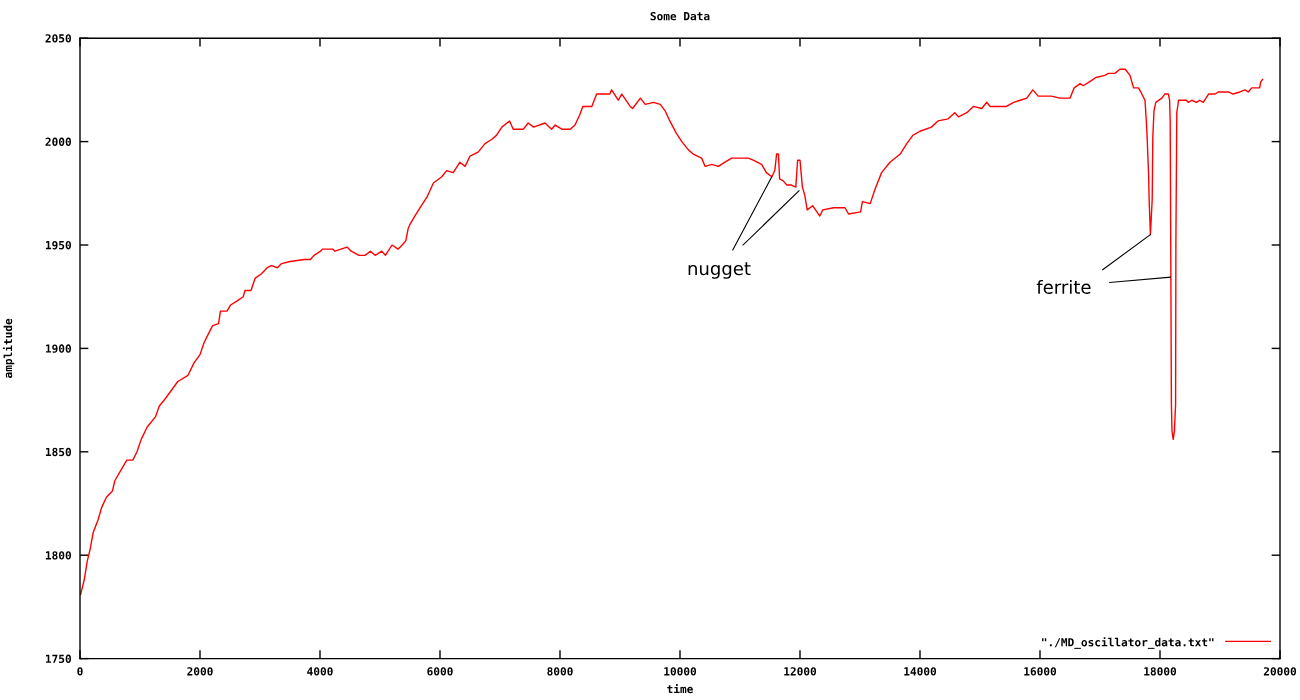 The height and width of the screenshot is (700, 1300). Describe the element at coordinates (1040, 671) in the screenshot. I see `x-tick-label: 16000` at that location.